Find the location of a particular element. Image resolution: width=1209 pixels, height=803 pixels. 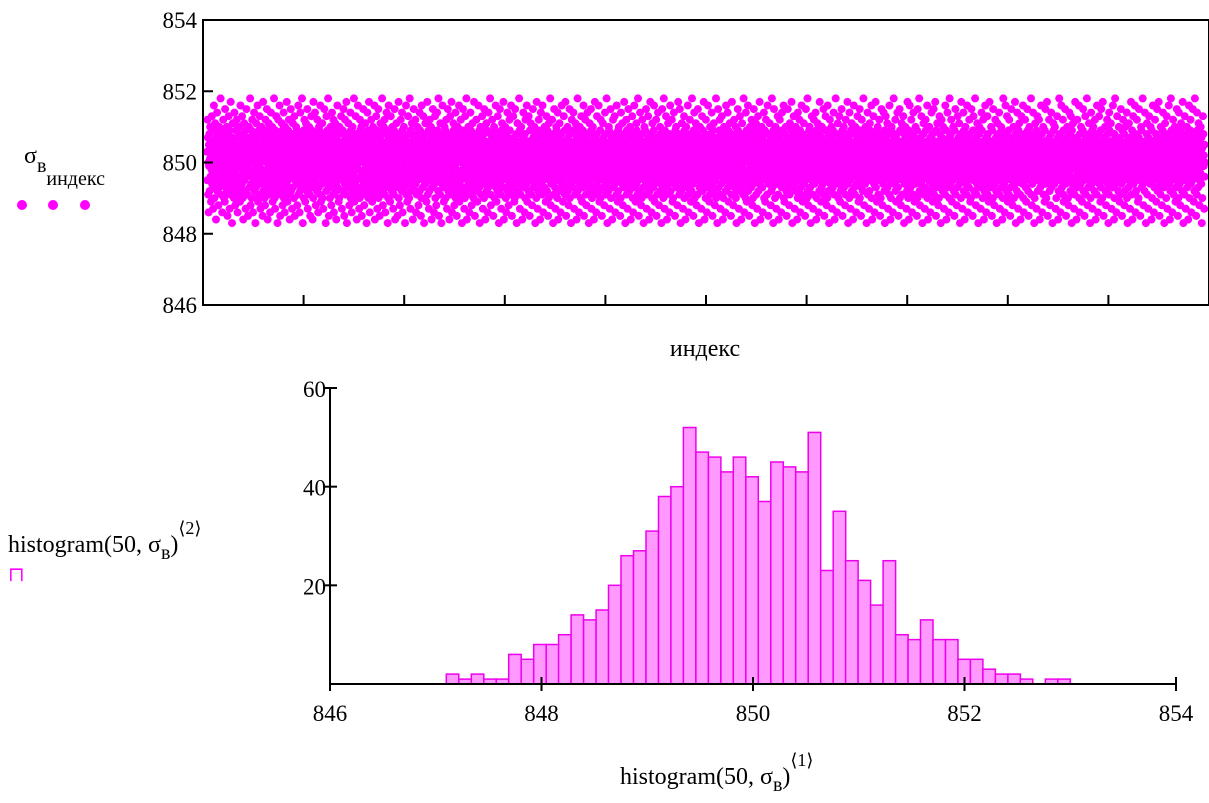

hist-y-label-args: (50, σ is located at coordinates (132, 545).